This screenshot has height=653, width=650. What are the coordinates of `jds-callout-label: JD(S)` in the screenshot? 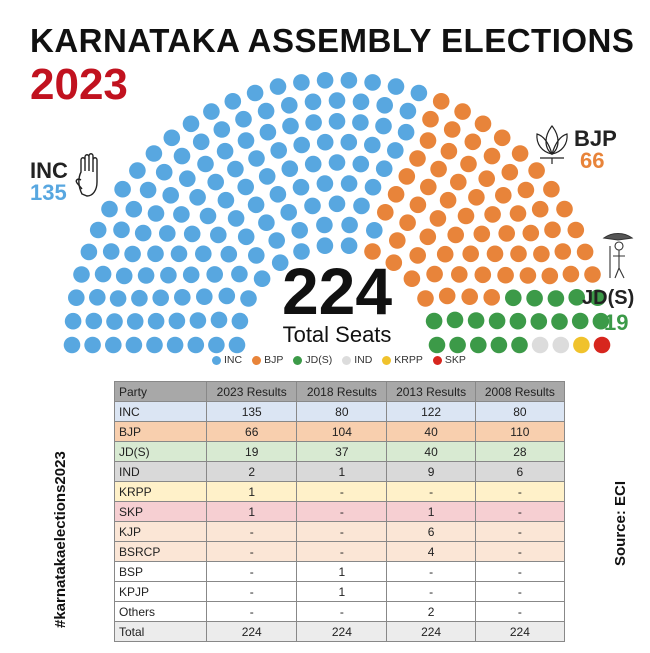 It's located at (608, 298).